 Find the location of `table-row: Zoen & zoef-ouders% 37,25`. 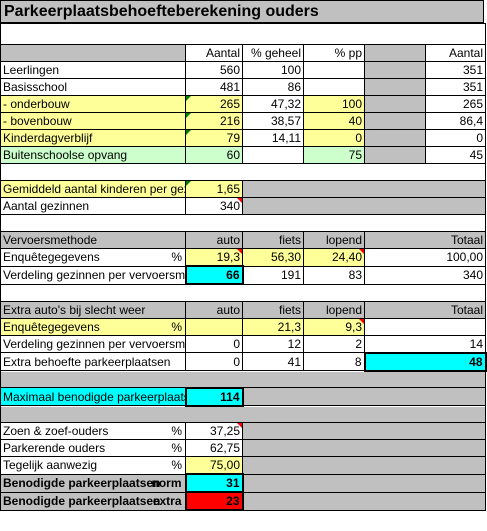

table-row: Zoen & zoef-ouders% 37,25 is located at coordinates (243, 431).